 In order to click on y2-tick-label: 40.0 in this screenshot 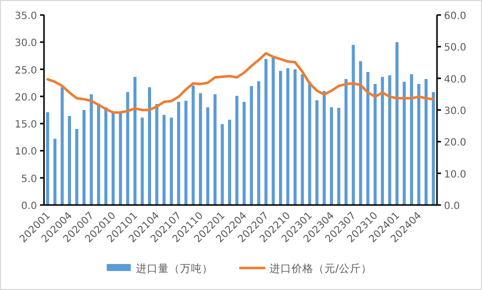, I will do `click(455, 80)`.